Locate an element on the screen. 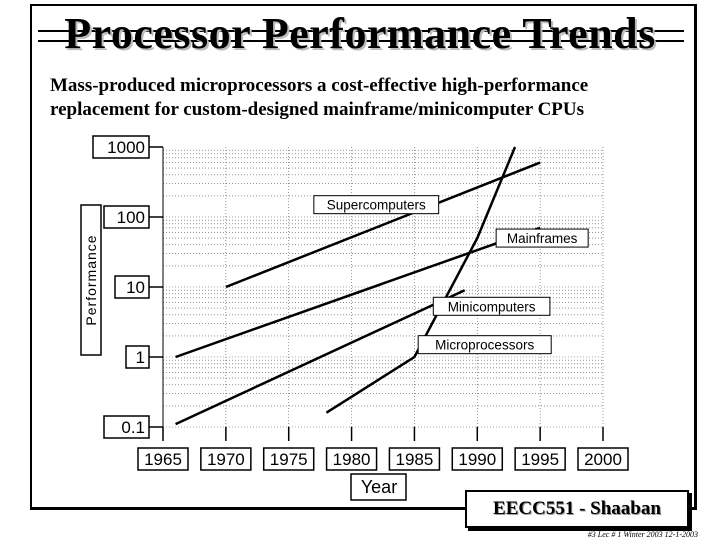  series-line-microprocessors is located at coordinates (421, 280).